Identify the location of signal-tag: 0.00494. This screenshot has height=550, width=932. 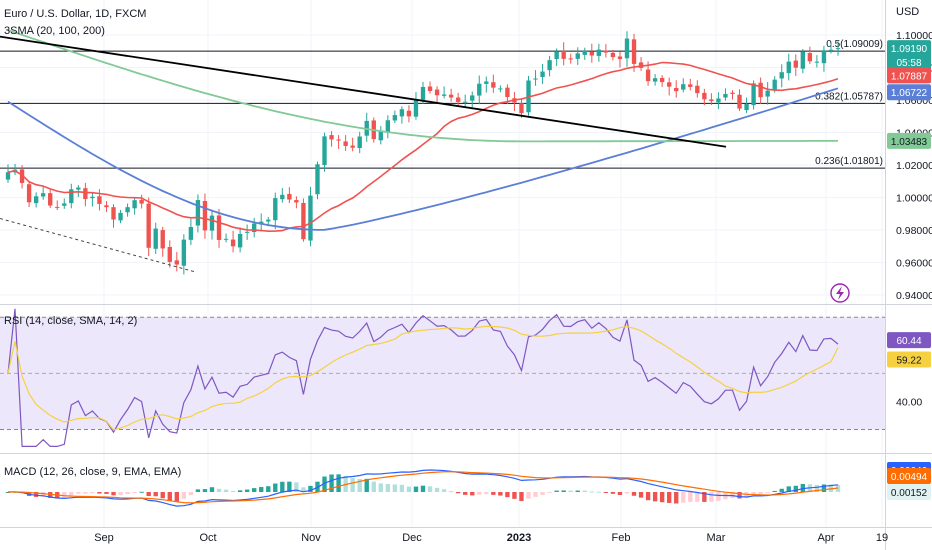
(909, 476).